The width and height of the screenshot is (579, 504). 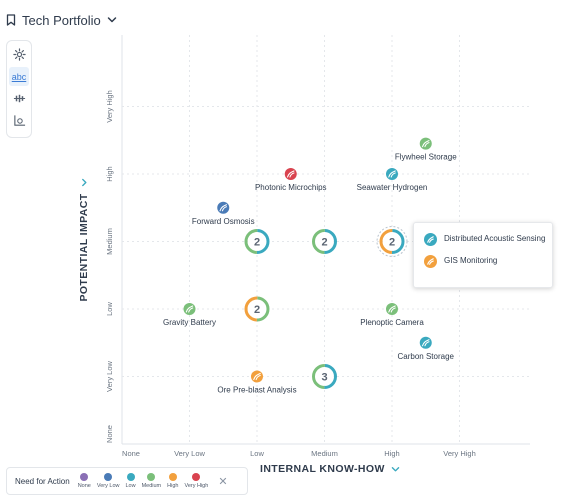 I want to click on tooltip-item-label: GIS Monitoring, so click(x=471, y=260).